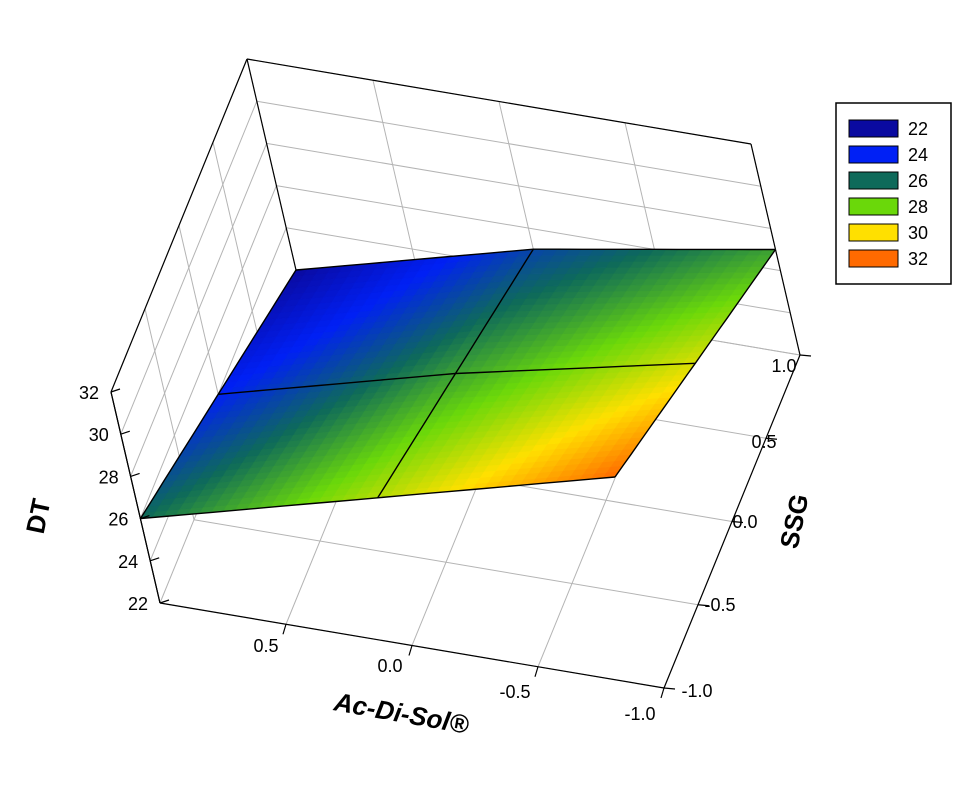 The width and height of the screenshot is (959, 803). I want to click on back-wall-gridline, so click(397, 186).